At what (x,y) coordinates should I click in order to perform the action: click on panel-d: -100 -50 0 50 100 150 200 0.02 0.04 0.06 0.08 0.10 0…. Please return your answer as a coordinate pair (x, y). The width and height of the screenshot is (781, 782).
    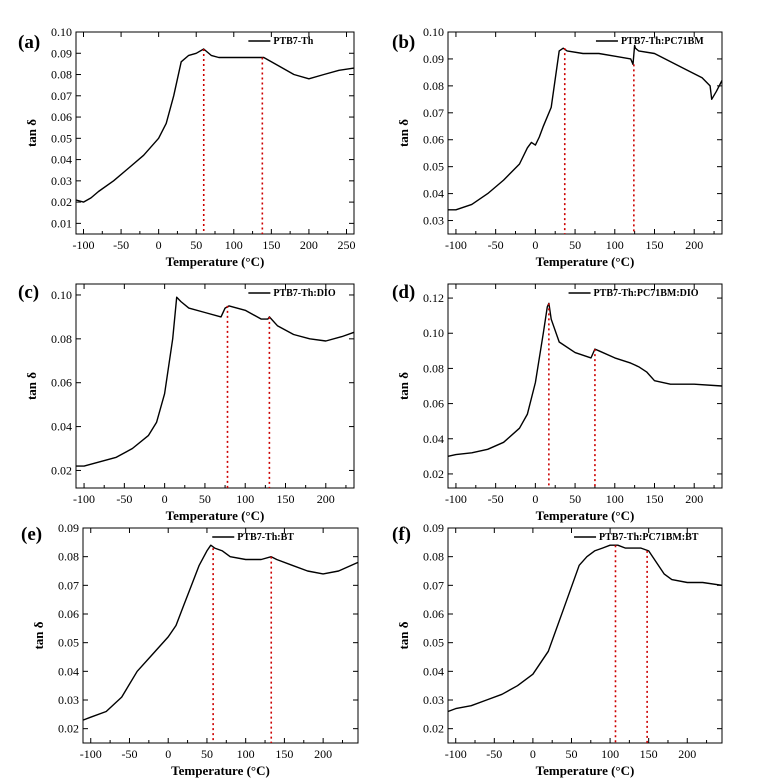
    Looking at the image, I should click on (557, 402).